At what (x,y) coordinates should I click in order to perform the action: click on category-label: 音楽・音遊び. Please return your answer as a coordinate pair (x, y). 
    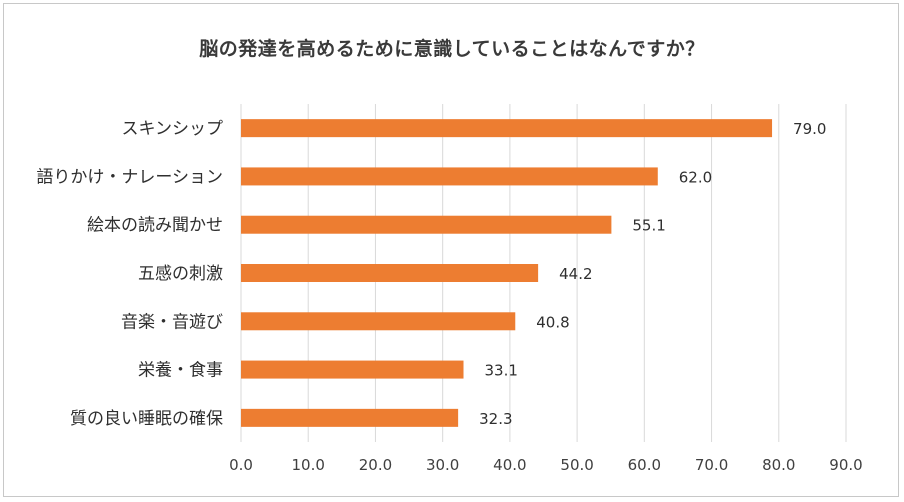
    Looking at the image, I should click on (172, 322).